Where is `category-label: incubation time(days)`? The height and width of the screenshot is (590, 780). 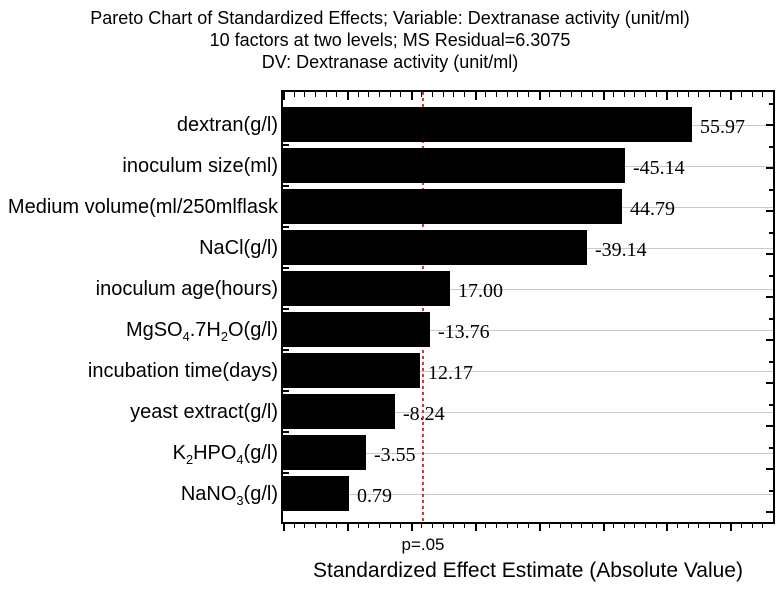
category-label: incubation time(days) is located at coordinates (183, 371).